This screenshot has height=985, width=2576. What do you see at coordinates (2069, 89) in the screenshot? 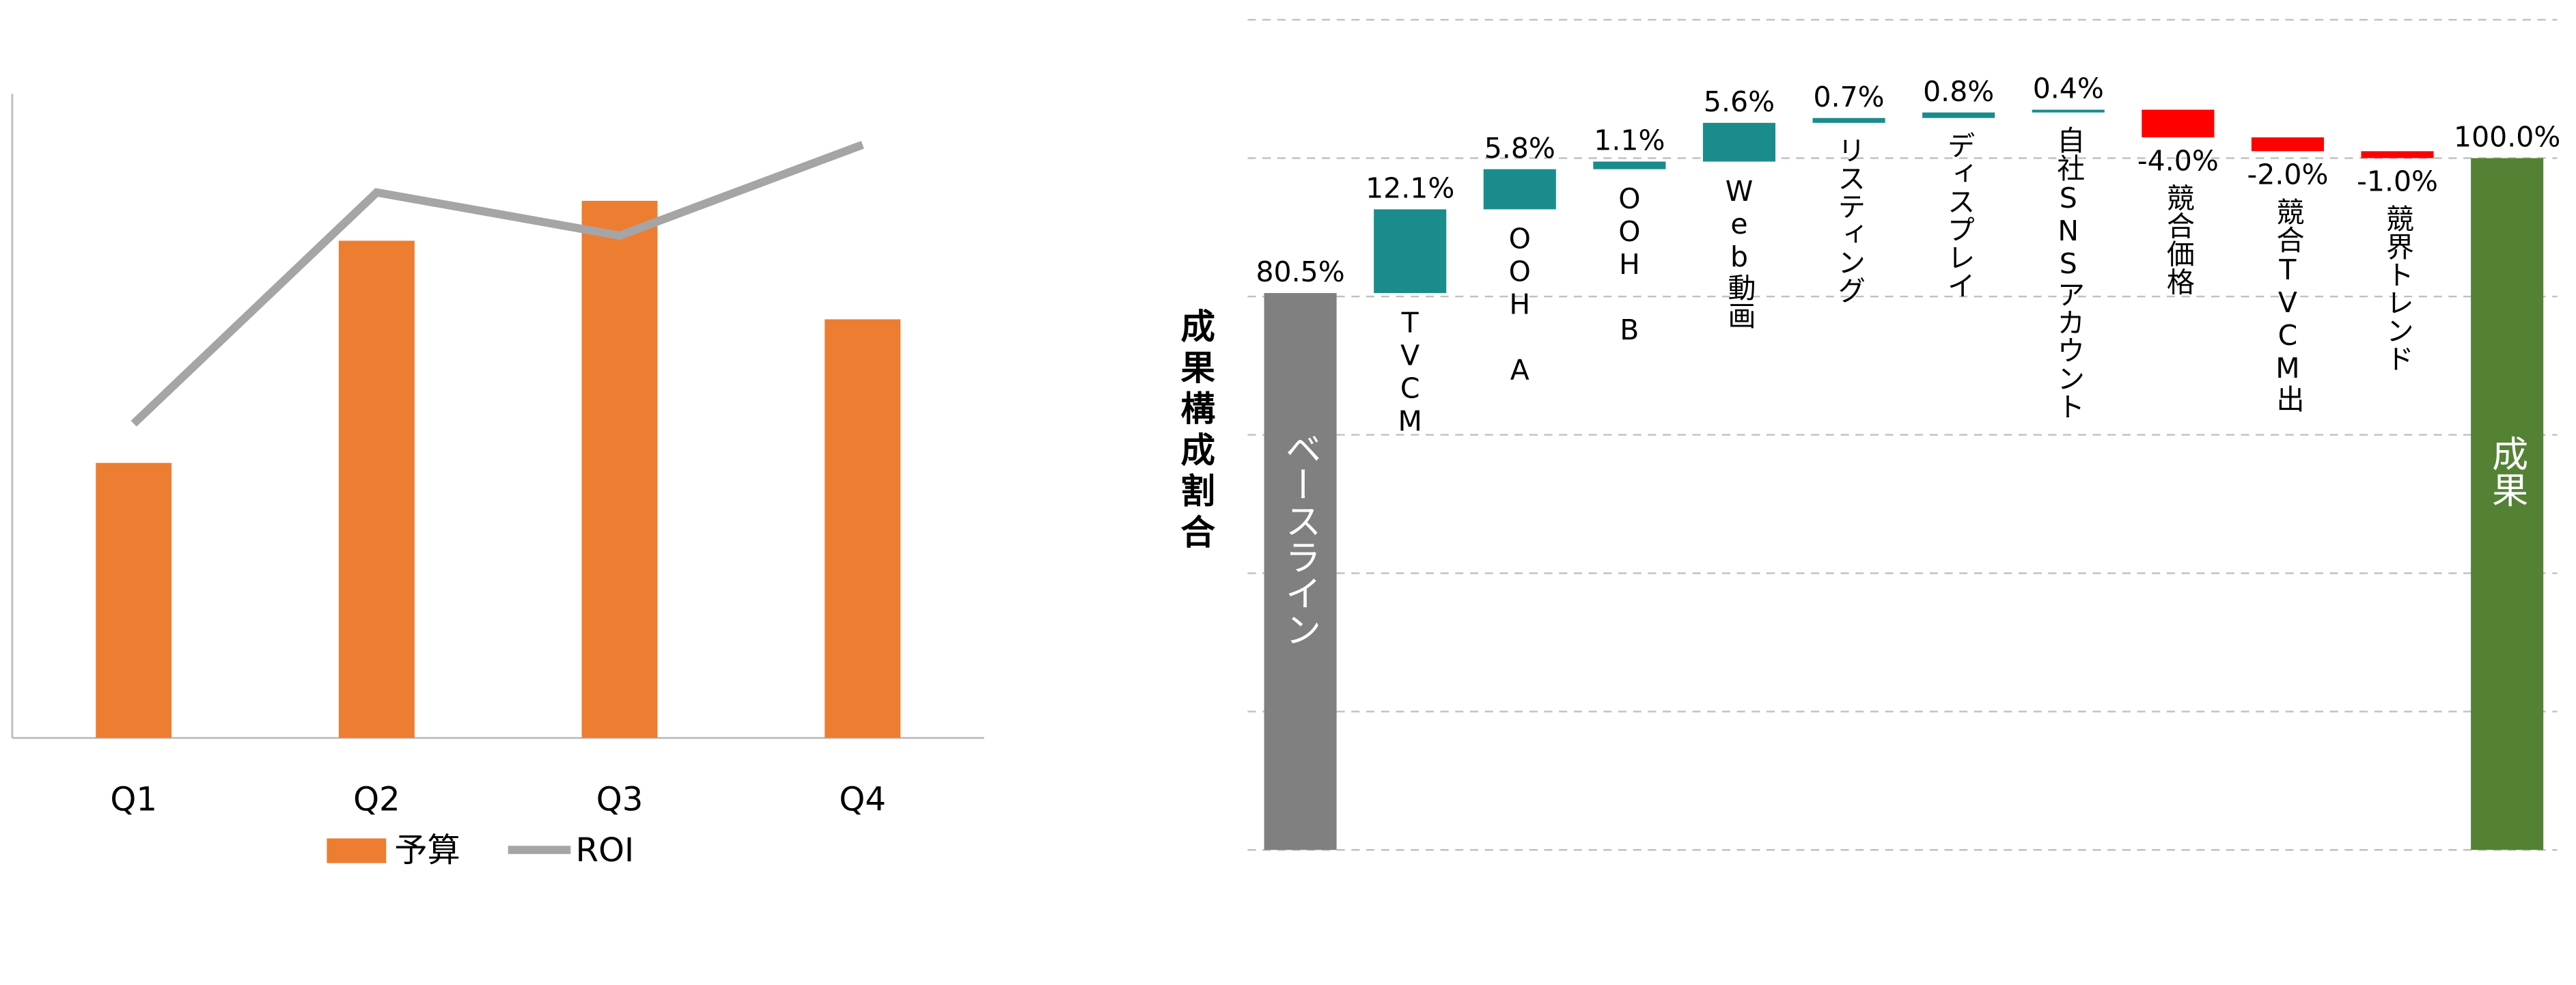
I see `value-label: 0.4%` at bounding box center [2069, 89].